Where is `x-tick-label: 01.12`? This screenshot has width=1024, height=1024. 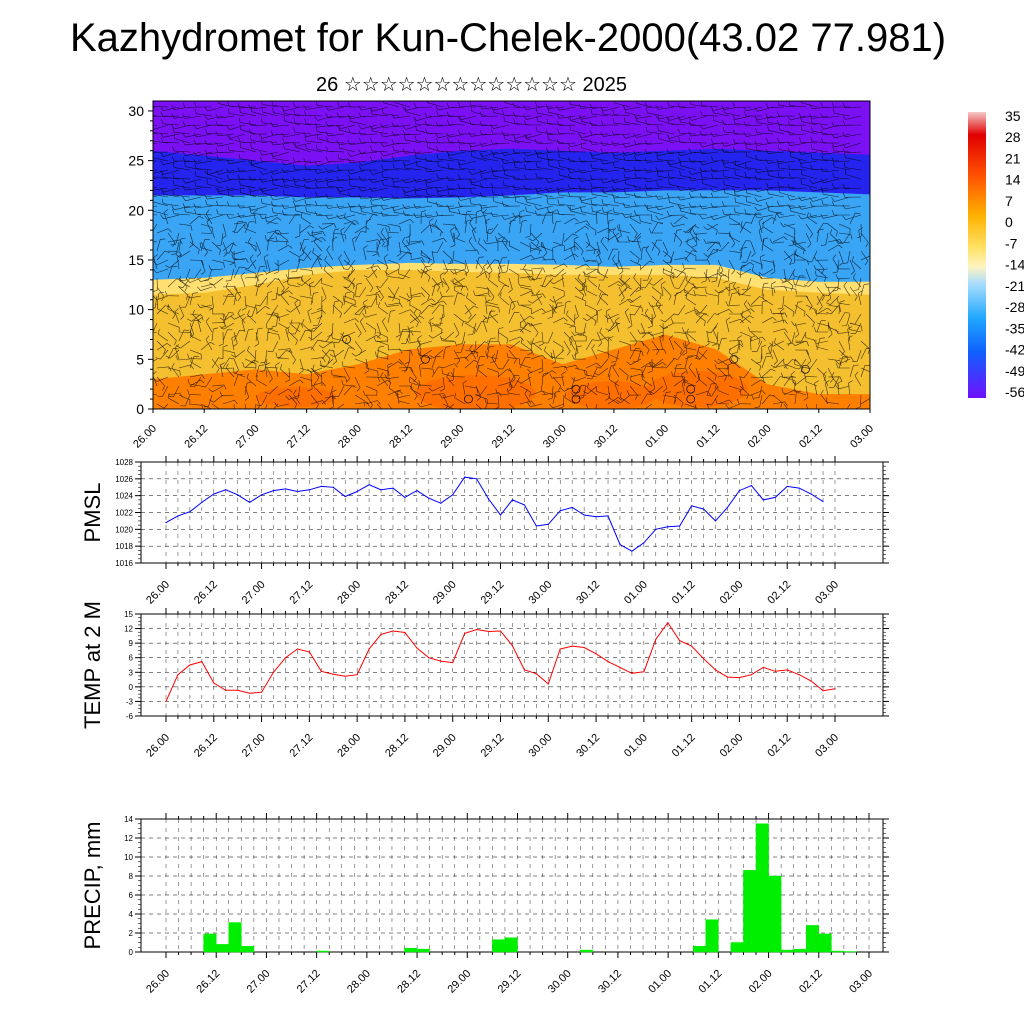 x-tick-label: 01.12 is located at coordinates (684, 746).